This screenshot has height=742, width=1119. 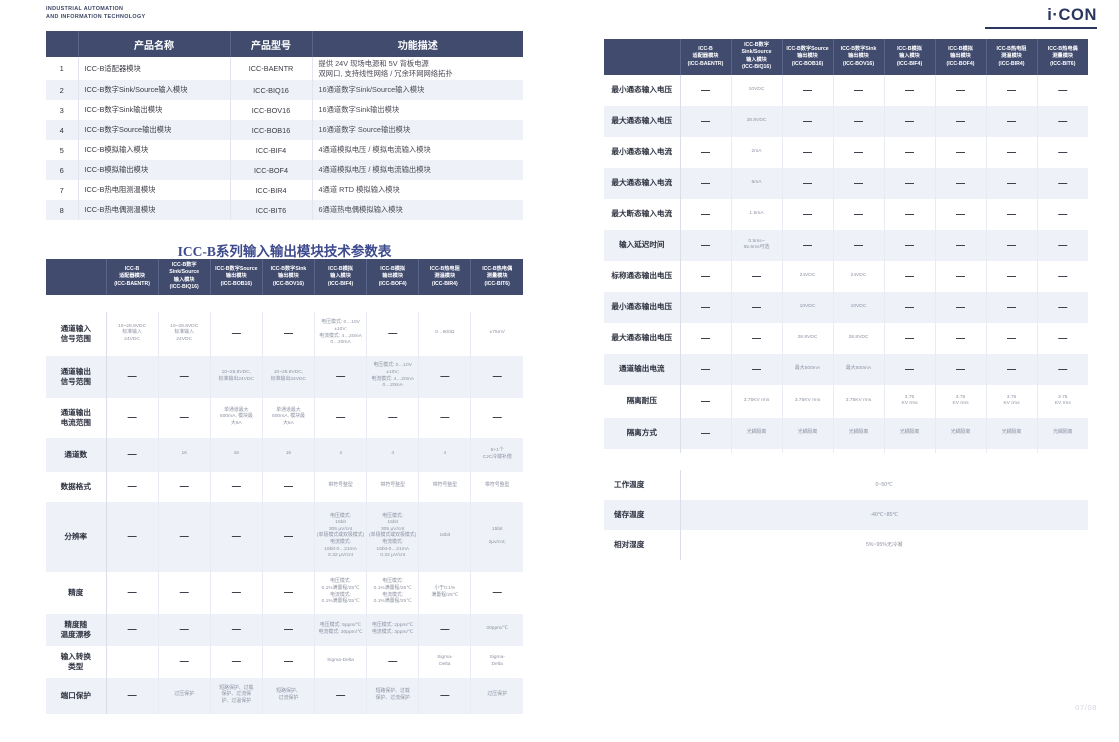 What do you see at coordinates (642, 152) in the screenshot?
I see `spec-row-label: 最小通态输入电流` at bounding box center [642, 152].